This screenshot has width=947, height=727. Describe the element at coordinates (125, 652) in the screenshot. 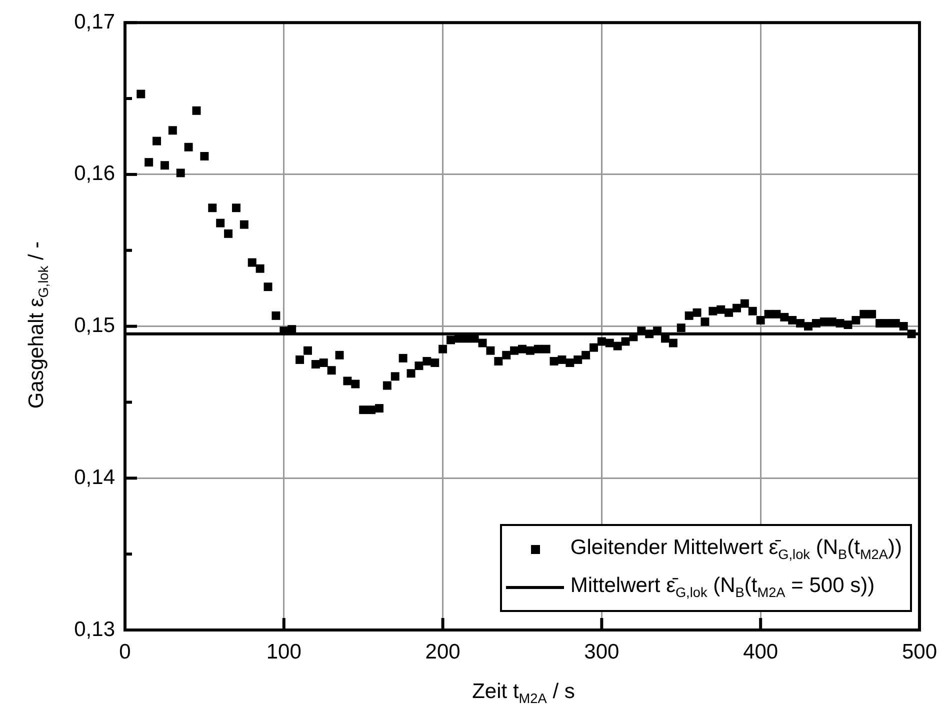

I see `x-tick-label: 0` at that location.